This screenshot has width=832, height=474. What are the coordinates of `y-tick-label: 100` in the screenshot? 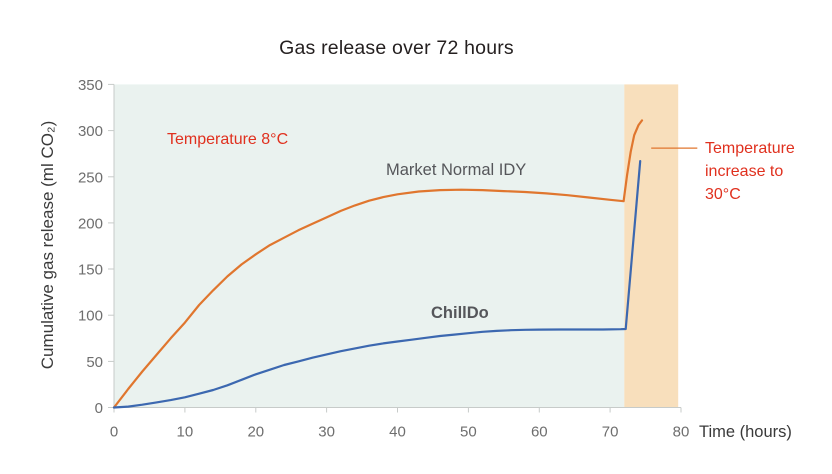 It's located at (90, 316).